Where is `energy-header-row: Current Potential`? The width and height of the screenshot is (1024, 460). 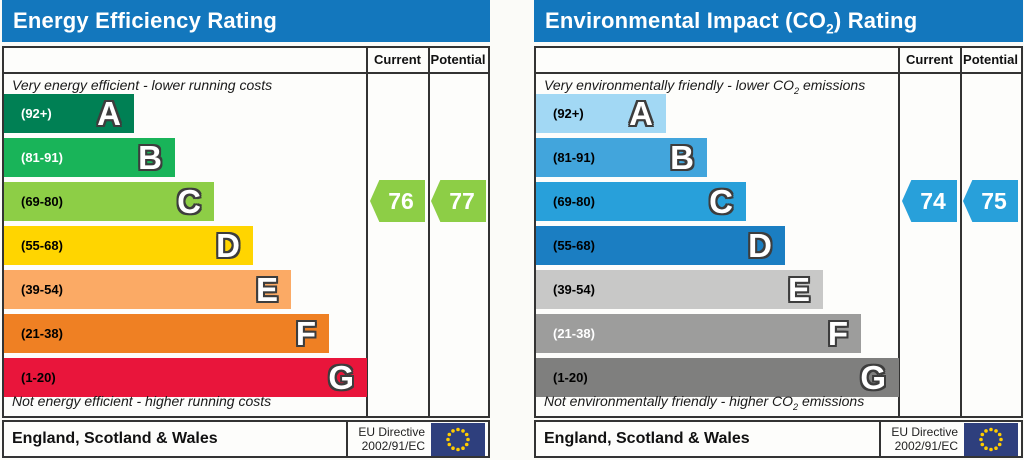 energy-header-row: Current Potential is located at coordinates (246, 61).